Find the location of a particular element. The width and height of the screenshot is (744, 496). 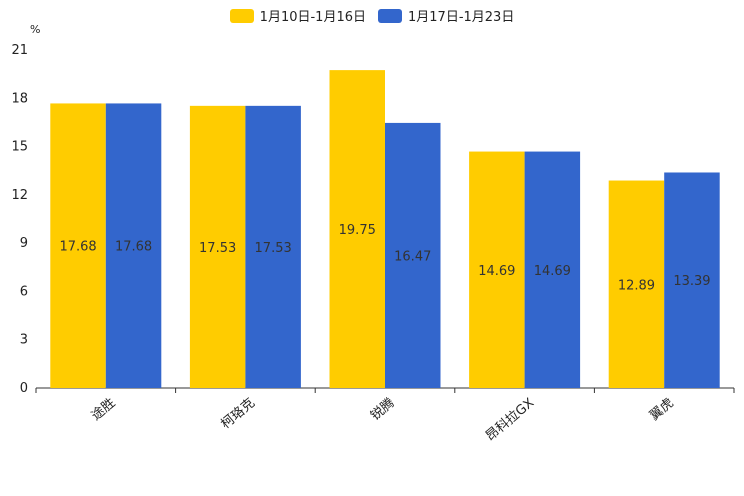

y-tick-label: 15 is located at coordinates (19, 147).